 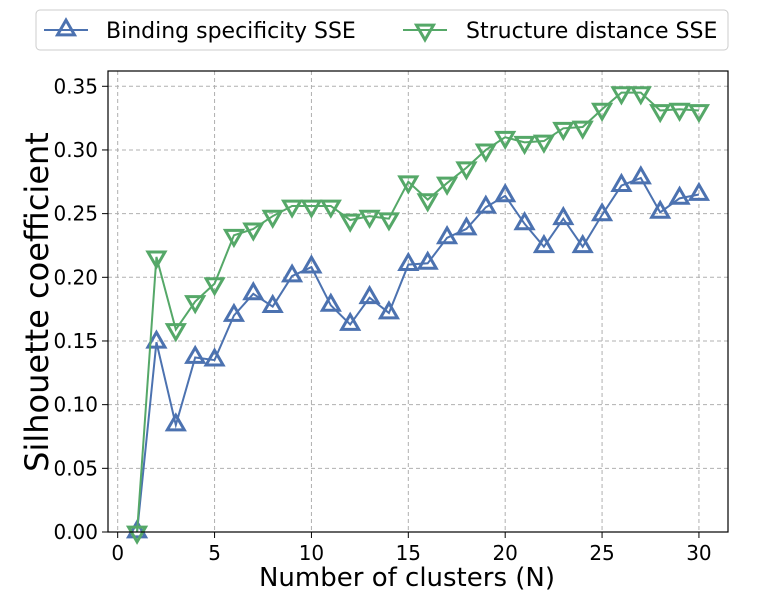 What do you see at coordinates (231, 31) in the screenshot?
I see `legend-label-binding-specificity: Binding specificity SSE` at bounding box center [231, 31].